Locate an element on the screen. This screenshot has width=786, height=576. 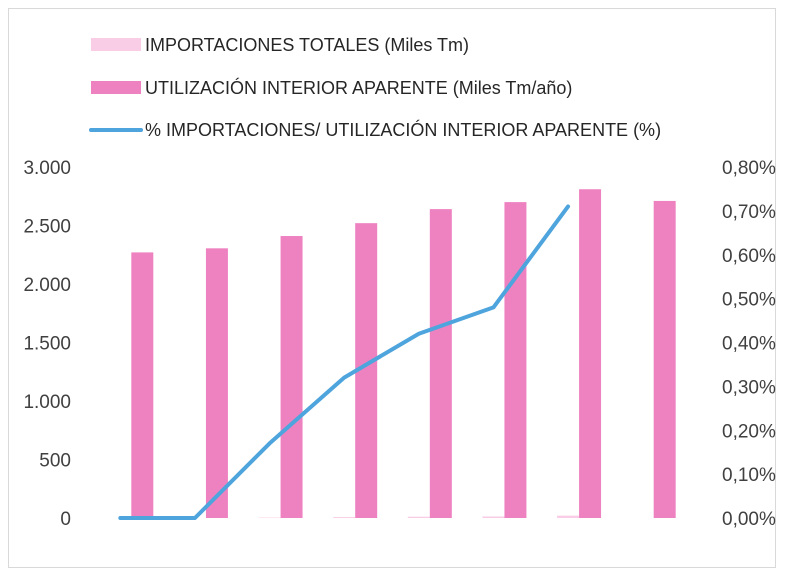
left-tick-label: 1.500 is located at coordinates (47, 344).